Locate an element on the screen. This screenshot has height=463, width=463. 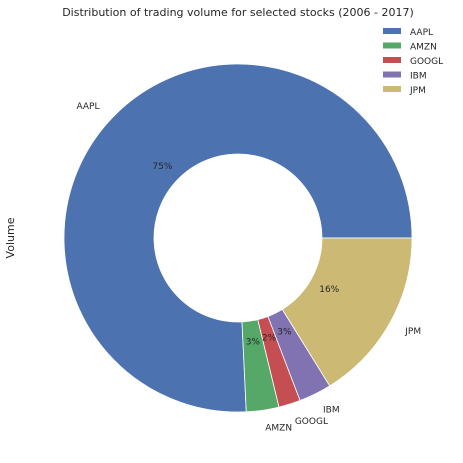
slice-label-aapl: AAPL is located at coordinates (87, 107).